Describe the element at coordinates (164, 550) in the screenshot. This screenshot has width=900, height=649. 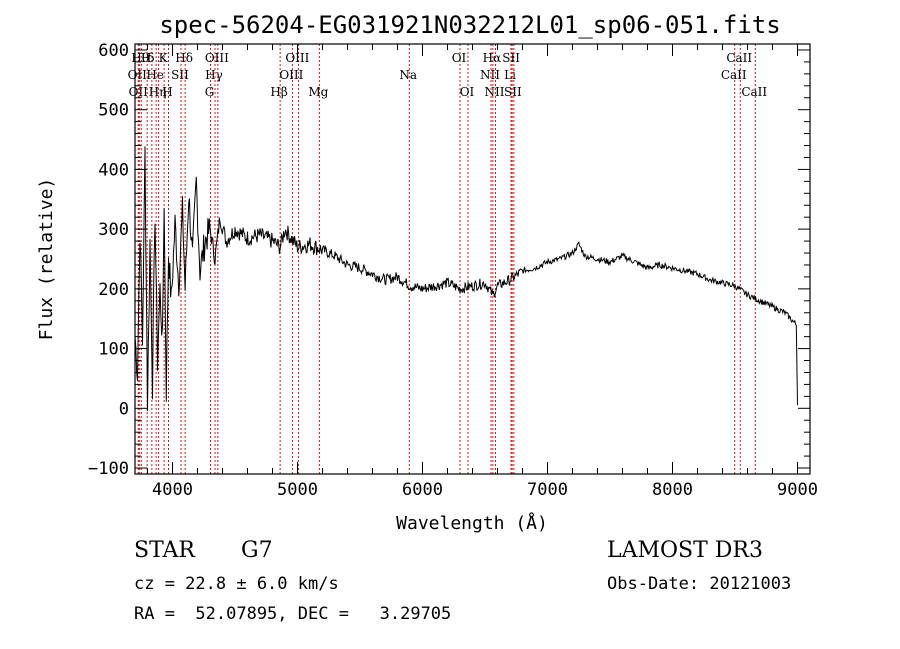
I see `object-class: STAR` at that location.